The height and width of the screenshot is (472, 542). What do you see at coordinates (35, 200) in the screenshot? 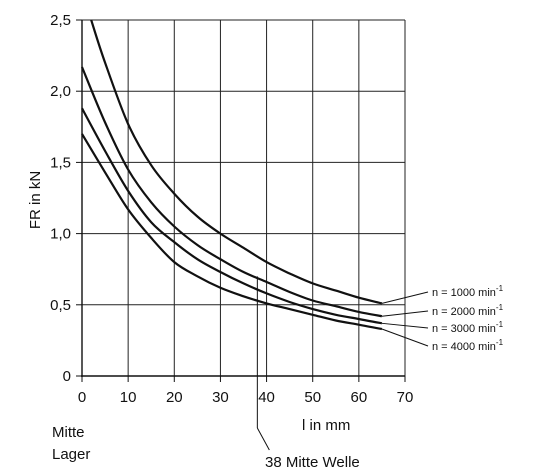
I see `y-axis-label: FR in kN` at bounding box center [35, 200].